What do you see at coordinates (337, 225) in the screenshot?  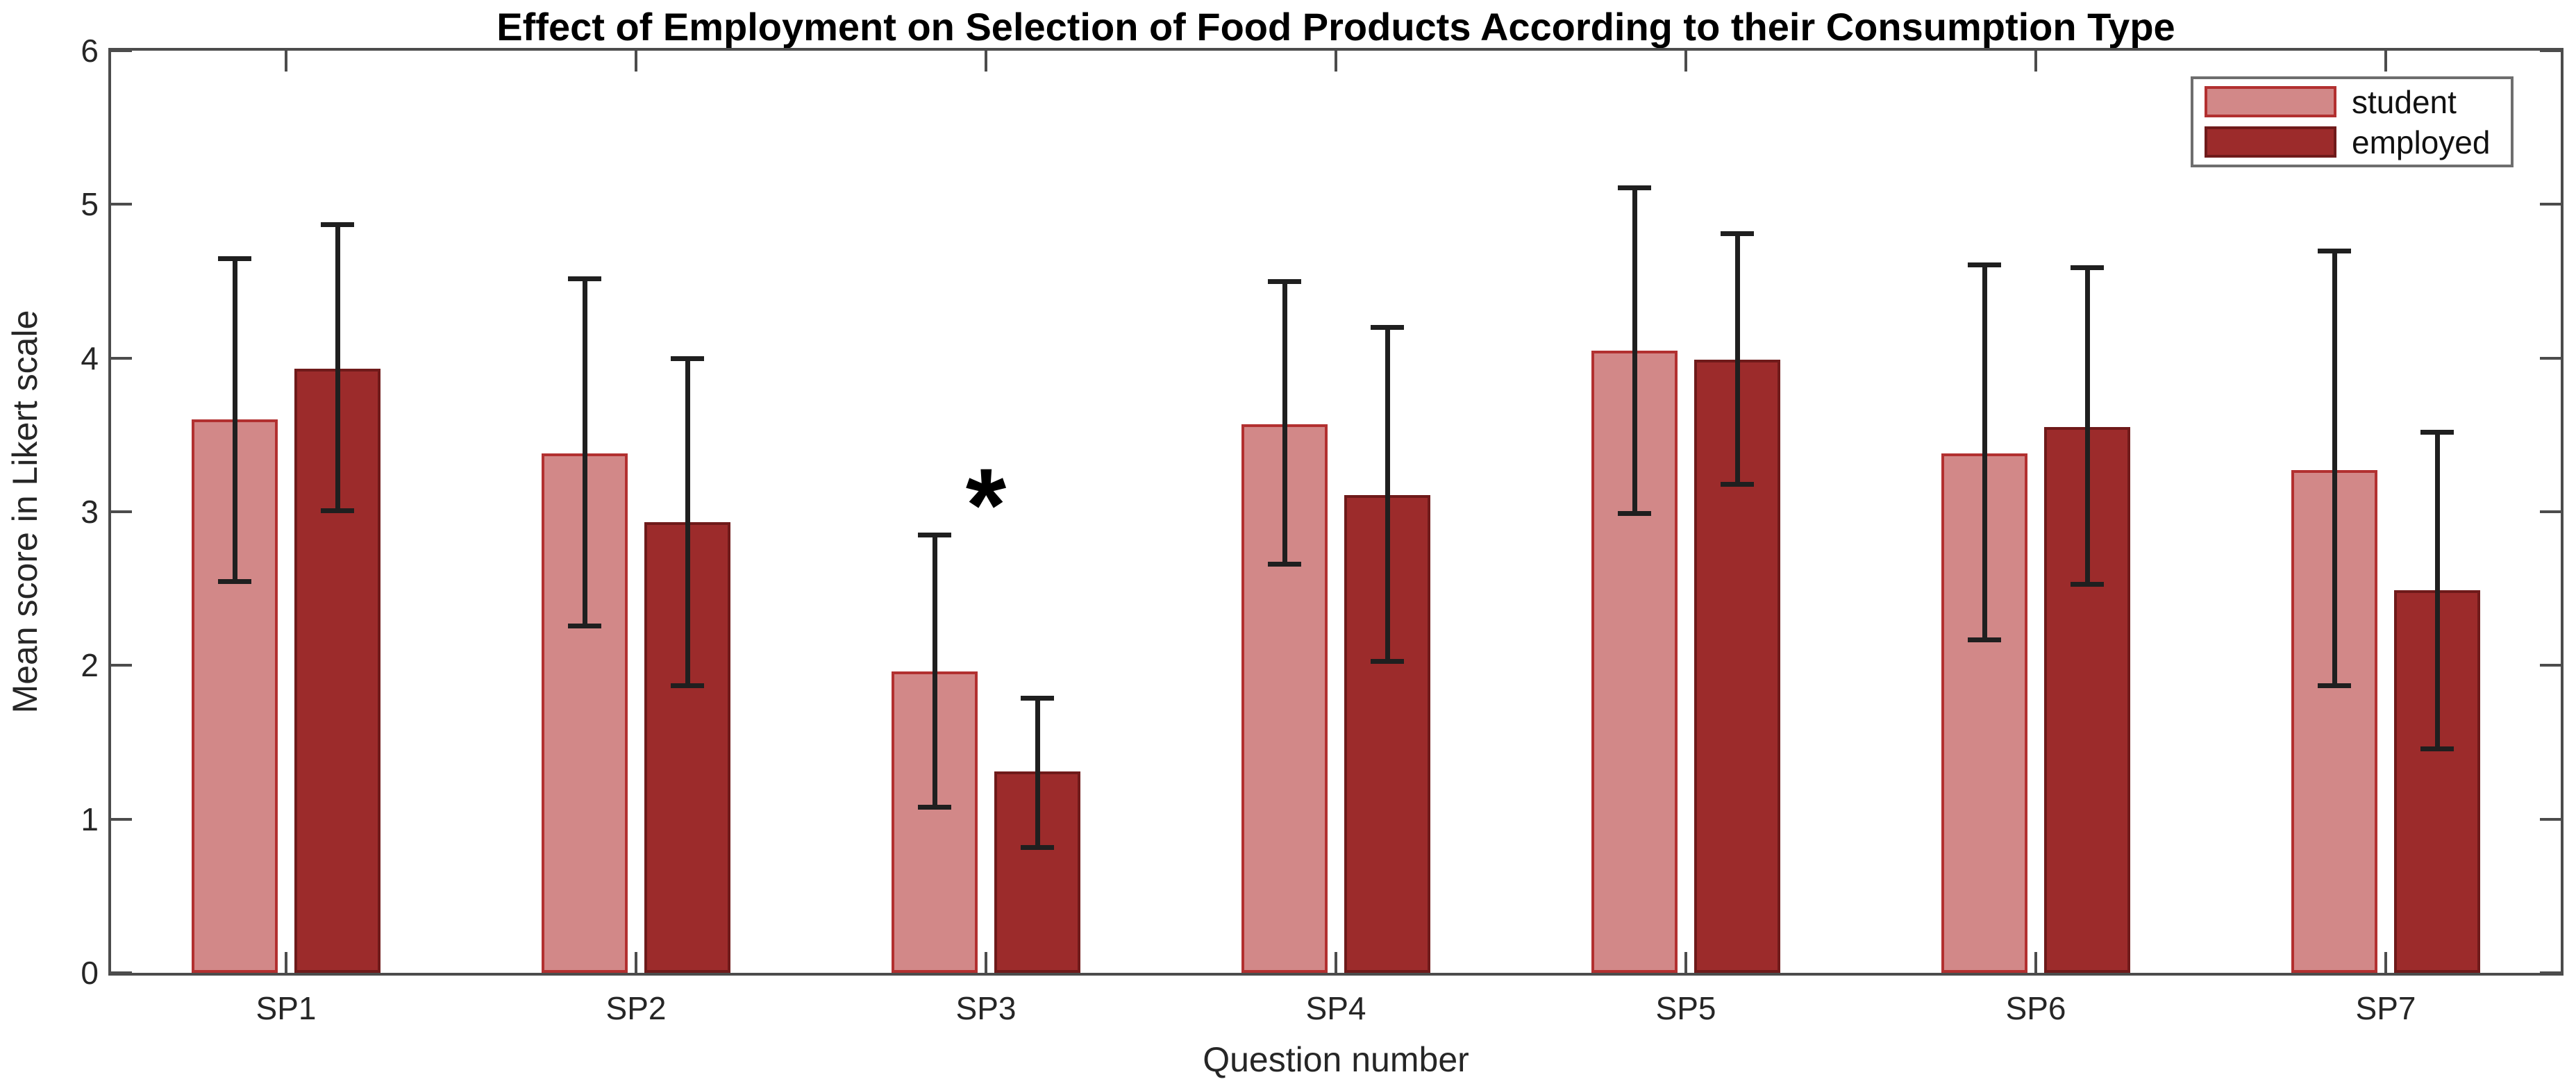 I see `error-cap-top-employed-SP1` at bounding box center [337, 225].